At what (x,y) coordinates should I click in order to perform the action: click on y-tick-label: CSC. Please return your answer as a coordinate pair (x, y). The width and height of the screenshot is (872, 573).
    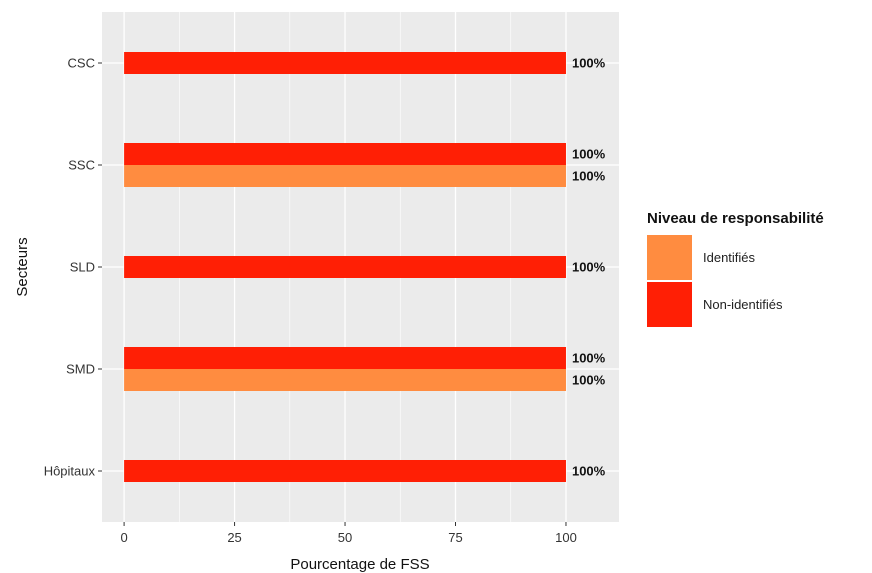
    Looking at the image, I should click on (81, 63).